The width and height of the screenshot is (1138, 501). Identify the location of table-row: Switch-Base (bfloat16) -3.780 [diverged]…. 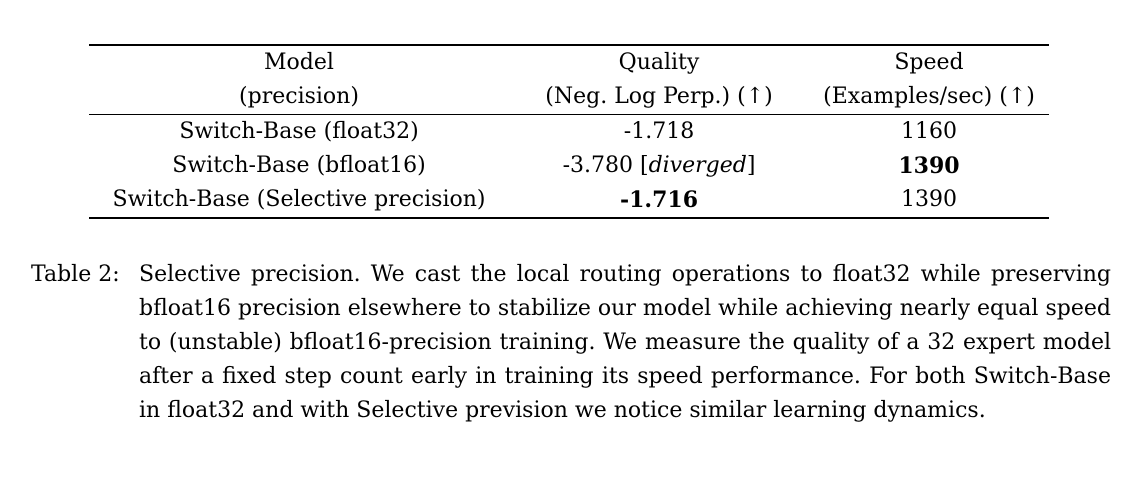
(569, 166).